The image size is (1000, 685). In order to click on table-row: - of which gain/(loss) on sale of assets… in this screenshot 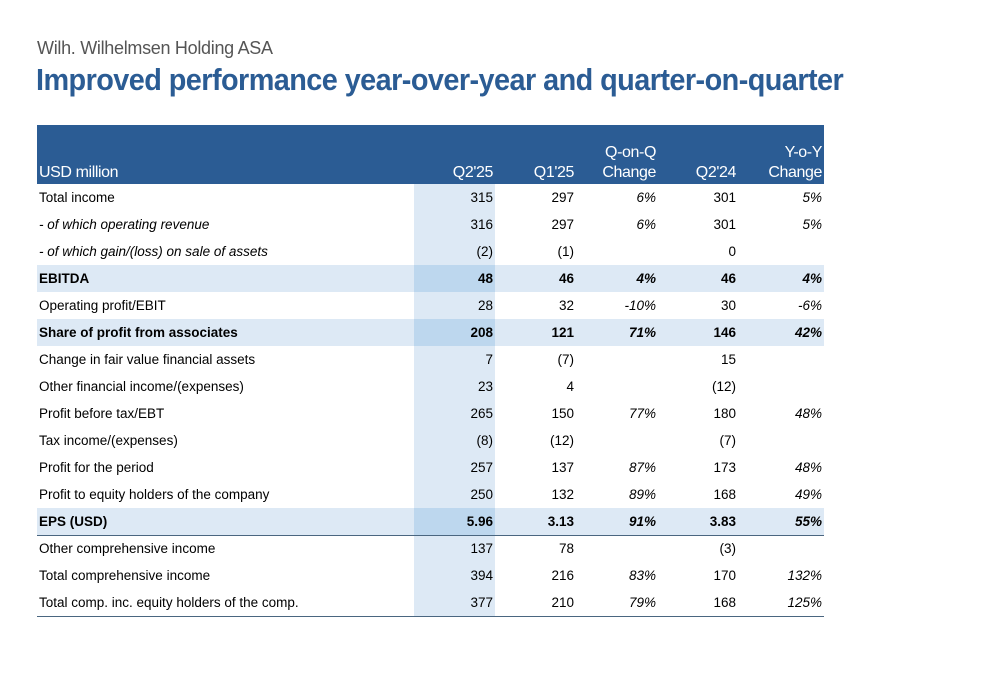, I will do `click(430, 251)`.